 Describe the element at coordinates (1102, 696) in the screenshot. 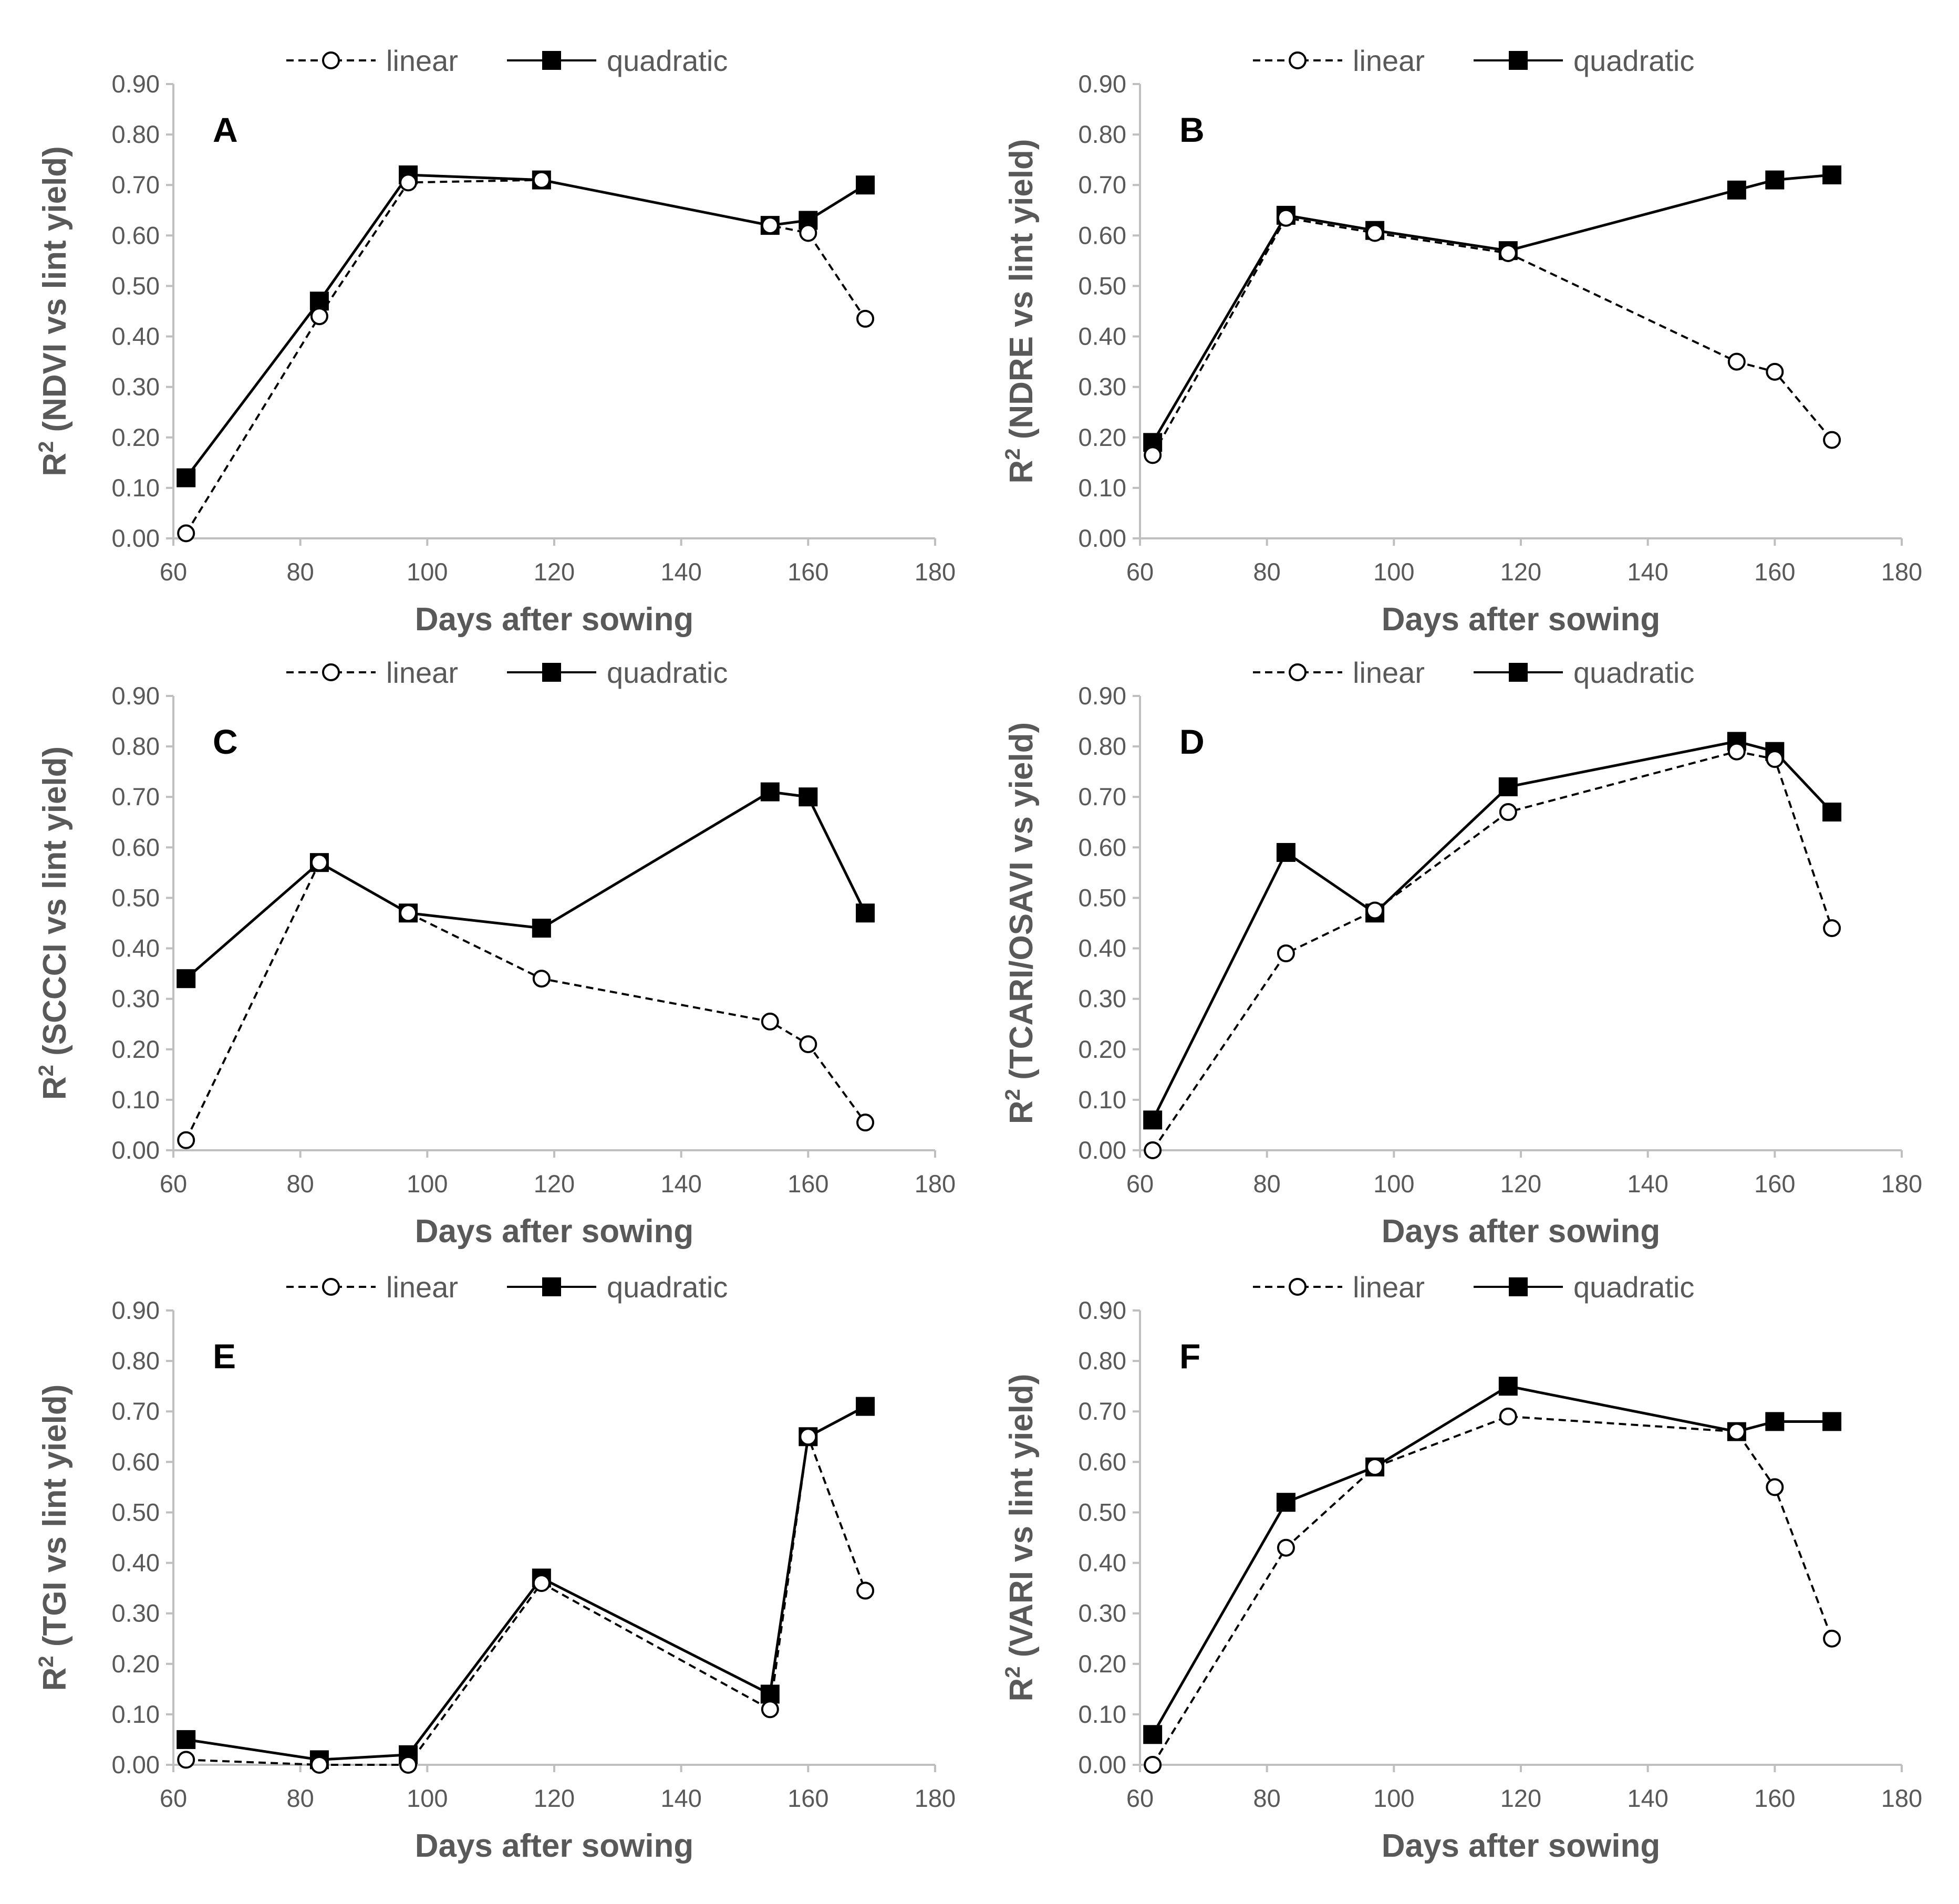

I see `y-tick-label: 0.90` at that location.